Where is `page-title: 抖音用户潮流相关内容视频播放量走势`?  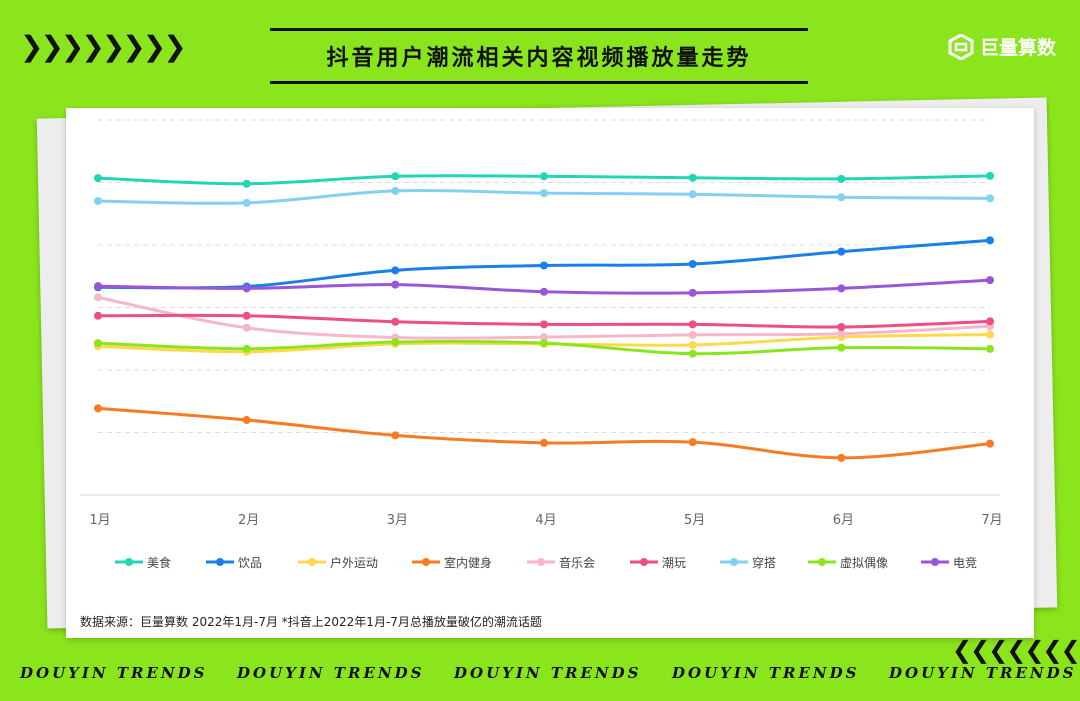
page-title: 抖音用户潮流相关内容视频播放量走势 is located at coordinates (539, 58).